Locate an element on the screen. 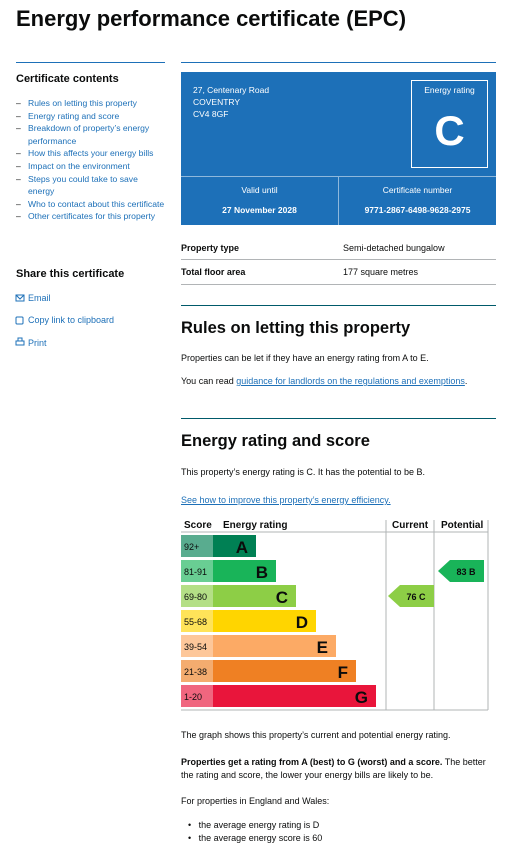  band-letter: D is located at coordinates (302, 622).